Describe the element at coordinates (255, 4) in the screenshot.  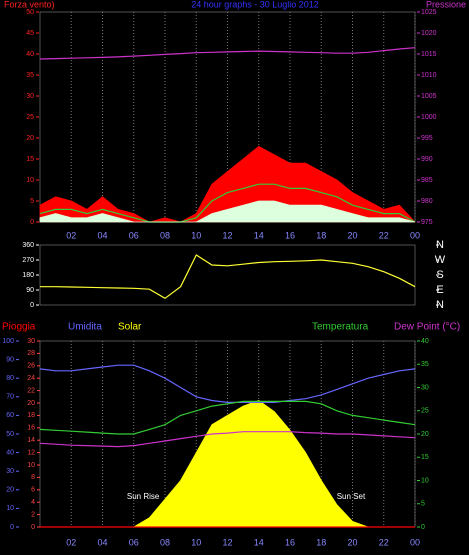
I see `chart-title: 24 hour graphs - 30 Luglio 2012` at that location.